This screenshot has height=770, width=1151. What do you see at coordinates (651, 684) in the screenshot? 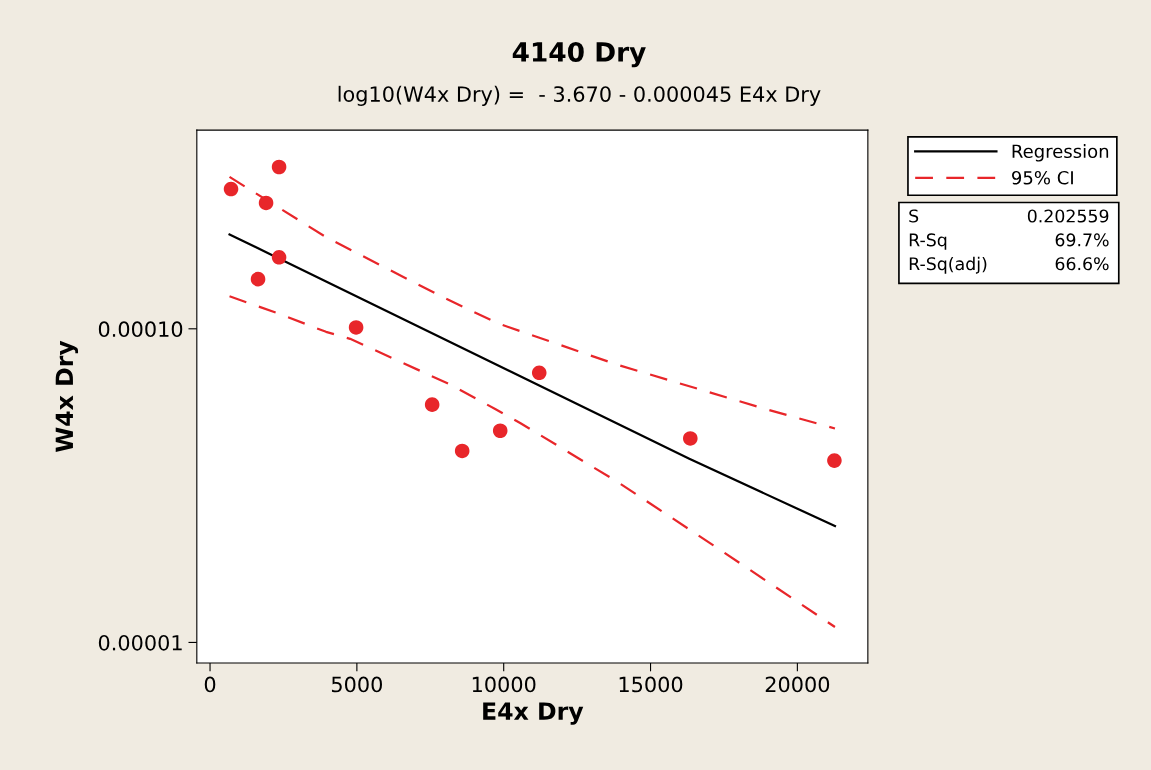
I see `x-tick-label: 15000` at bounding box center [651, 684].